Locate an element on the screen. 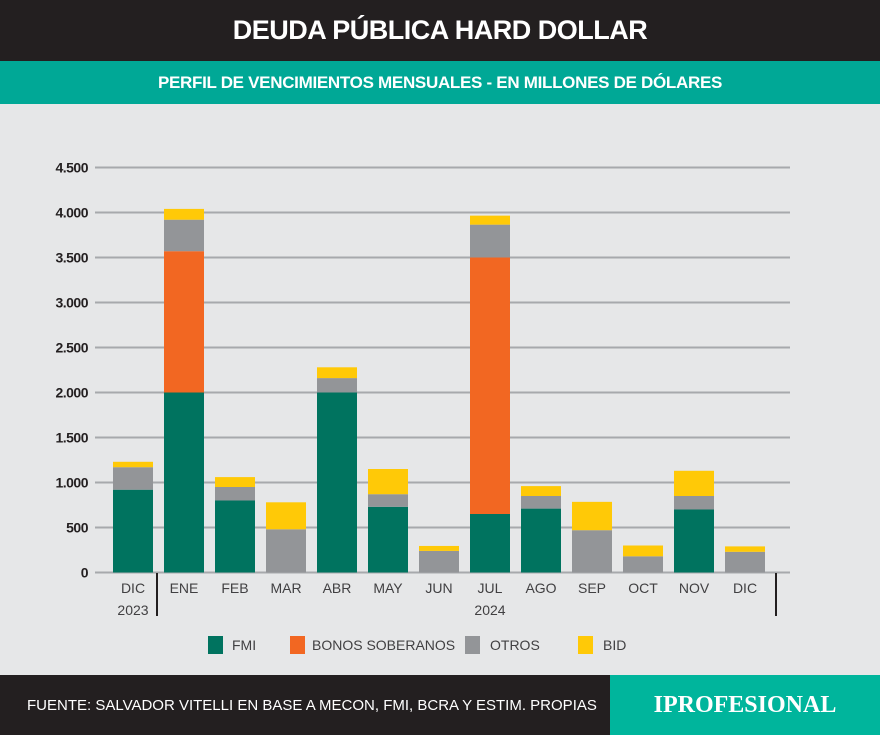 The height and width of the screenshot is (735, 880). y-tick-label: 4.500 is located at coordinates (71, 168).